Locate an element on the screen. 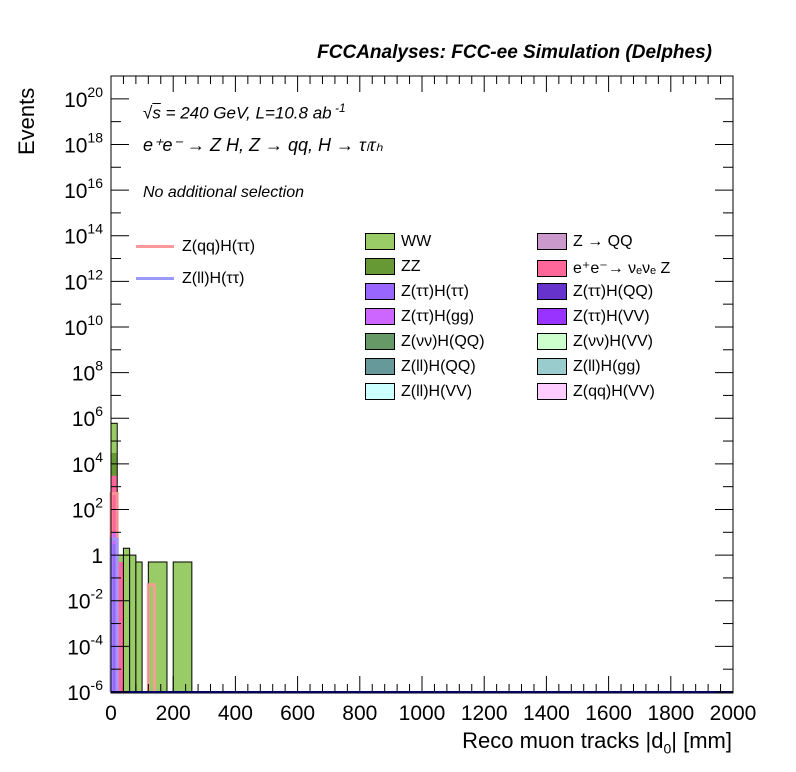 The height and width of the screenshot is (772, 796). legend-line-label: Z(ll)H(ττ) is located at coordinates (213, 278).